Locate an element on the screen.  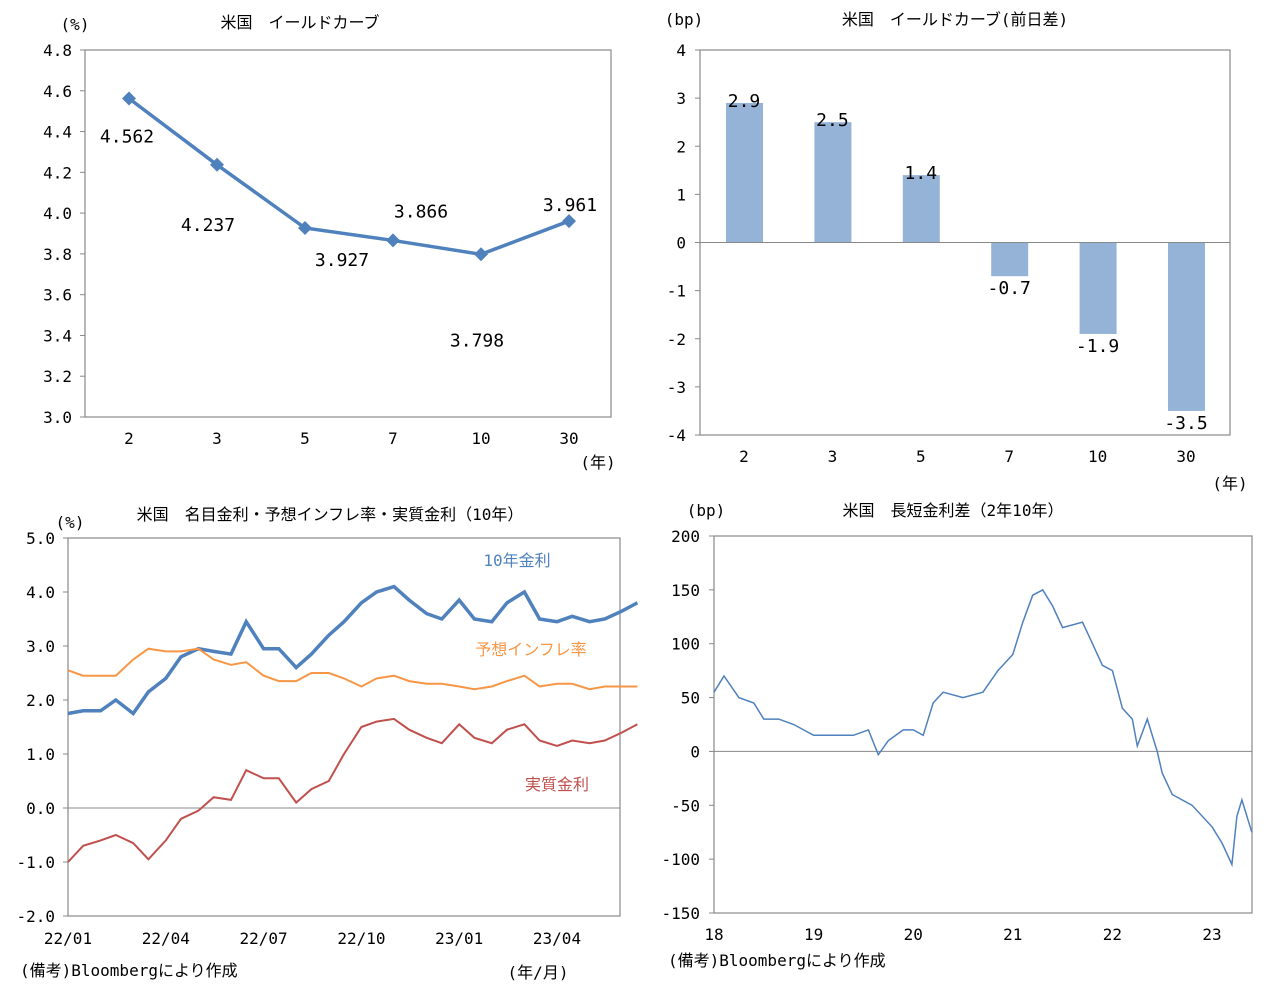
data-label: -3.5 is located at coordinates (1185, 423).